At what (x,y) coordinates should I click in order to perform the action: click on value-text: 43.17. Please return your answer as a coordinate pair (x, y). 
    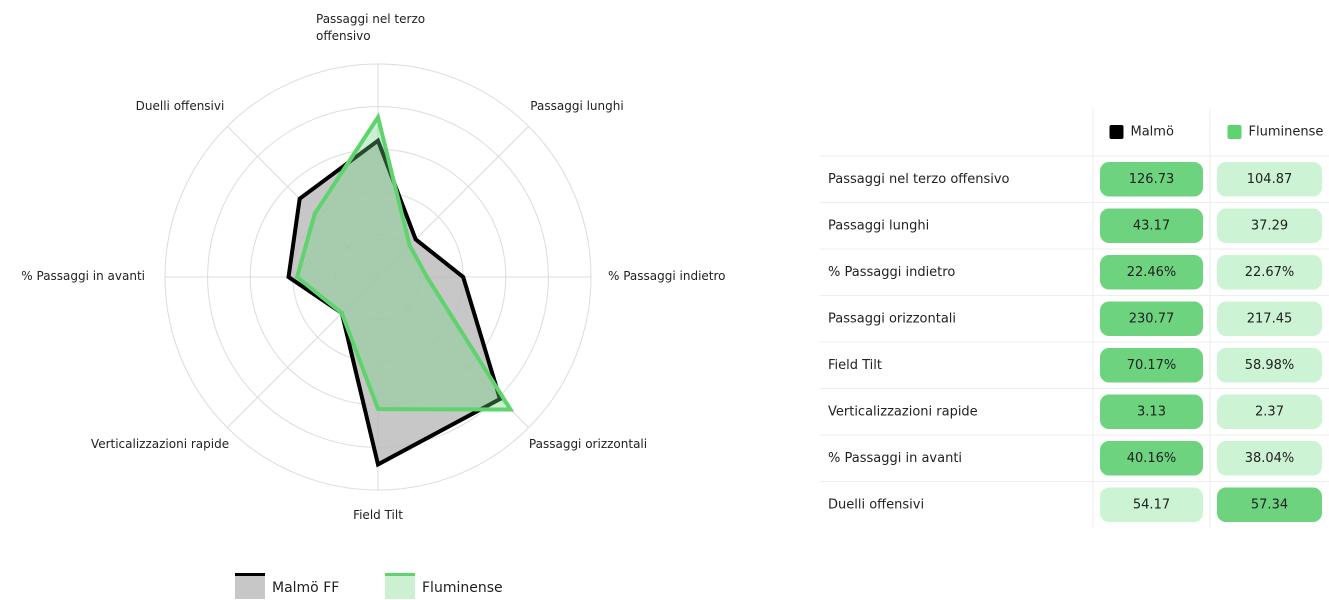
    Looking at the image, I should click on (1151, 225).